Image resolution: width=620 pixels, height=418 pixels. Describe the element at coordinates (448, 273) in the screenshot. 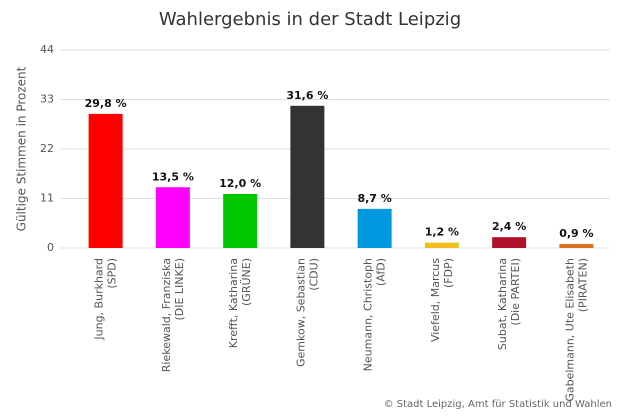

I see `x-tick-label: (FDP)` at that location.